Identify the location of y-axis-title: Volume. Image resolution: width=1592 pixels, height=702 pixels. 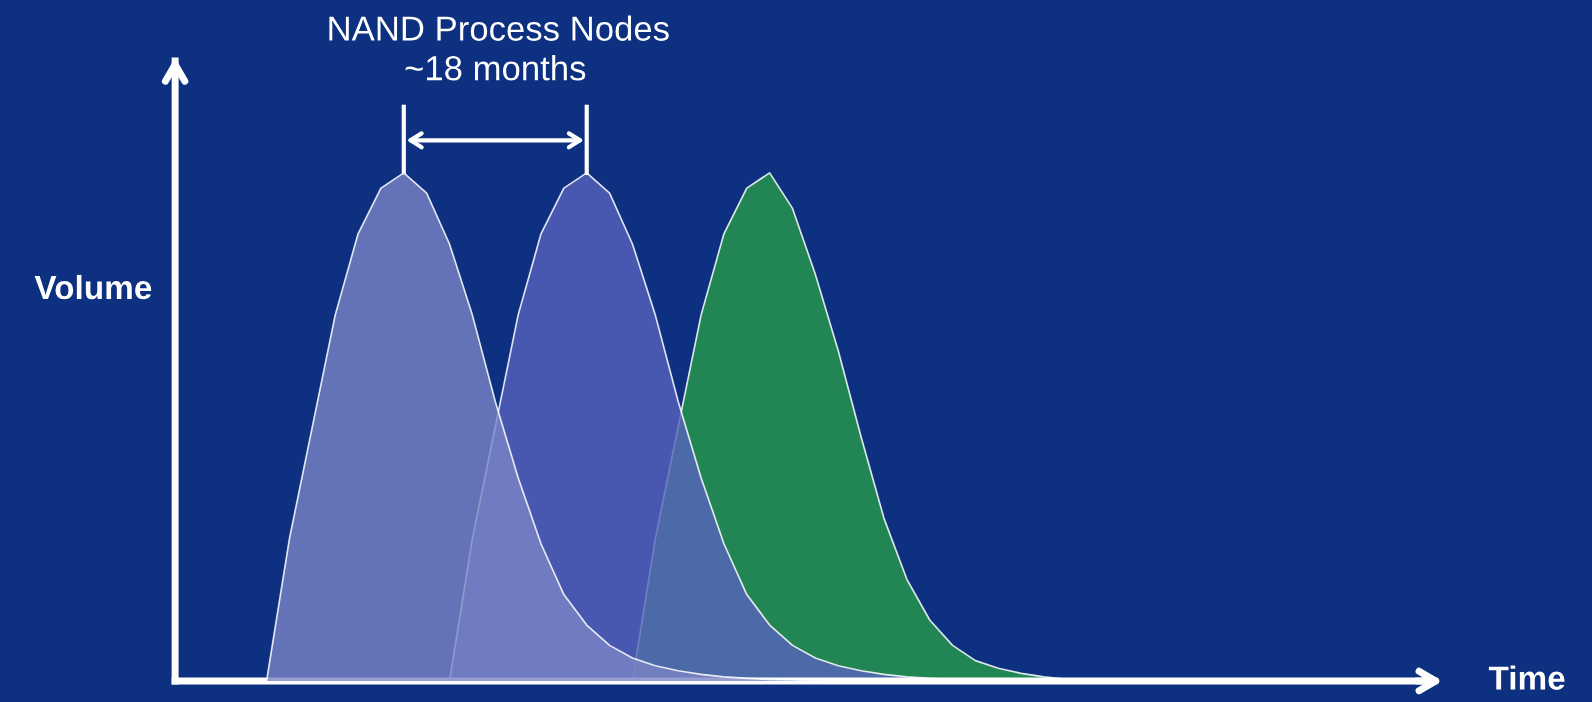
(93, 287).